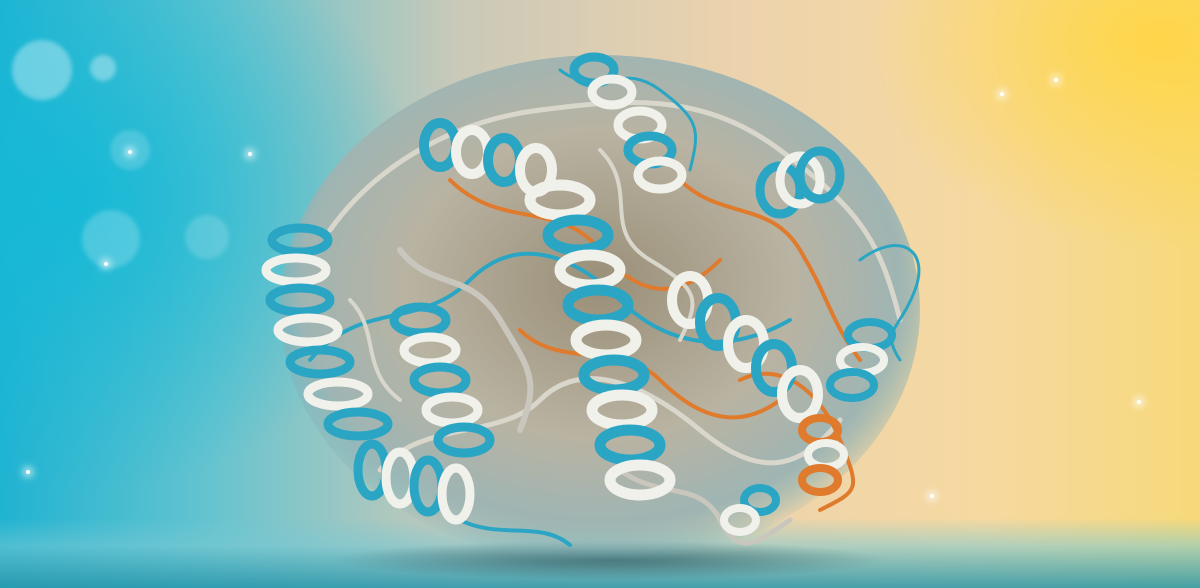  Describe the element at coordinates (628, 123) in the screenshot. I see `helix-upper-center` at that location.